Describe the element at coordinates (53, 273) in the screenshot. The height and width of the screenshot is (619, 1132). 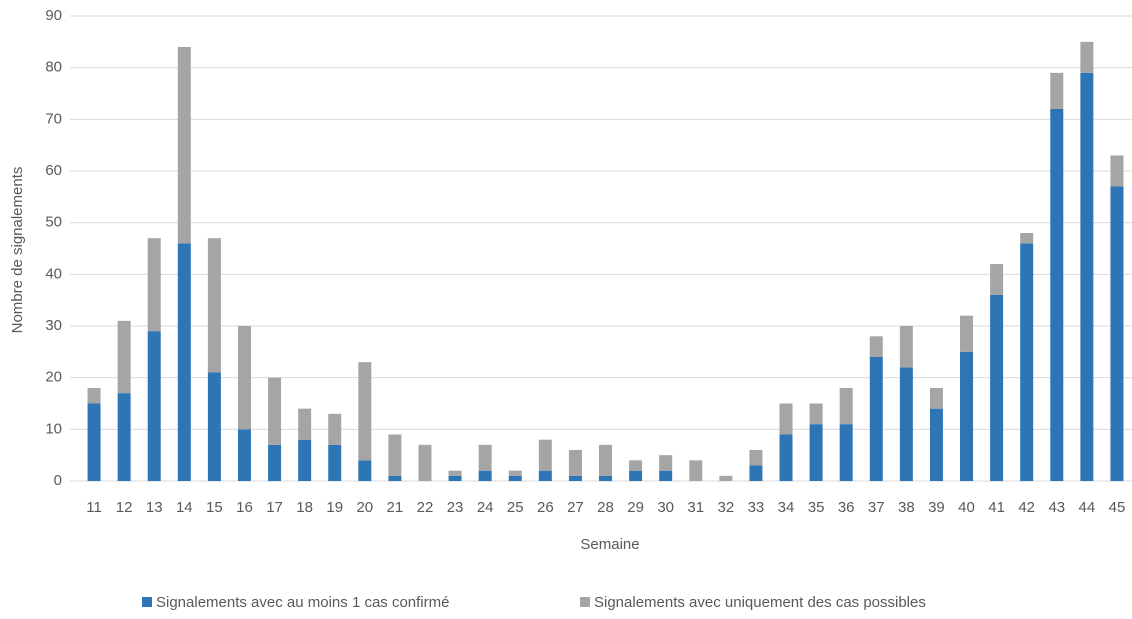
I see `y-tick-label: 40` at that location.